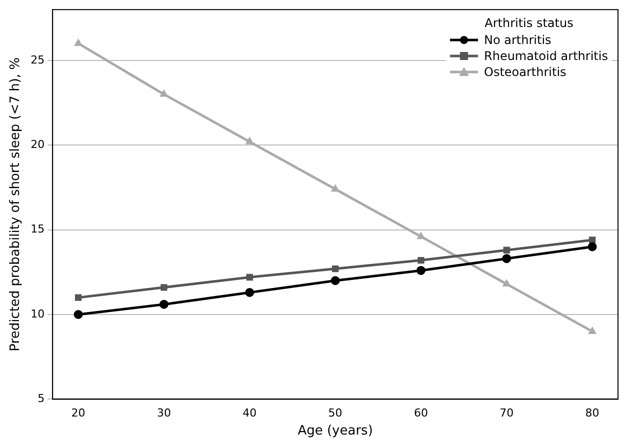 The height and width of the screenshot is (445, 628). Describe the element at coordinates (41, 399) in the screenshot. I see `y-tick-label: 5` at that location.